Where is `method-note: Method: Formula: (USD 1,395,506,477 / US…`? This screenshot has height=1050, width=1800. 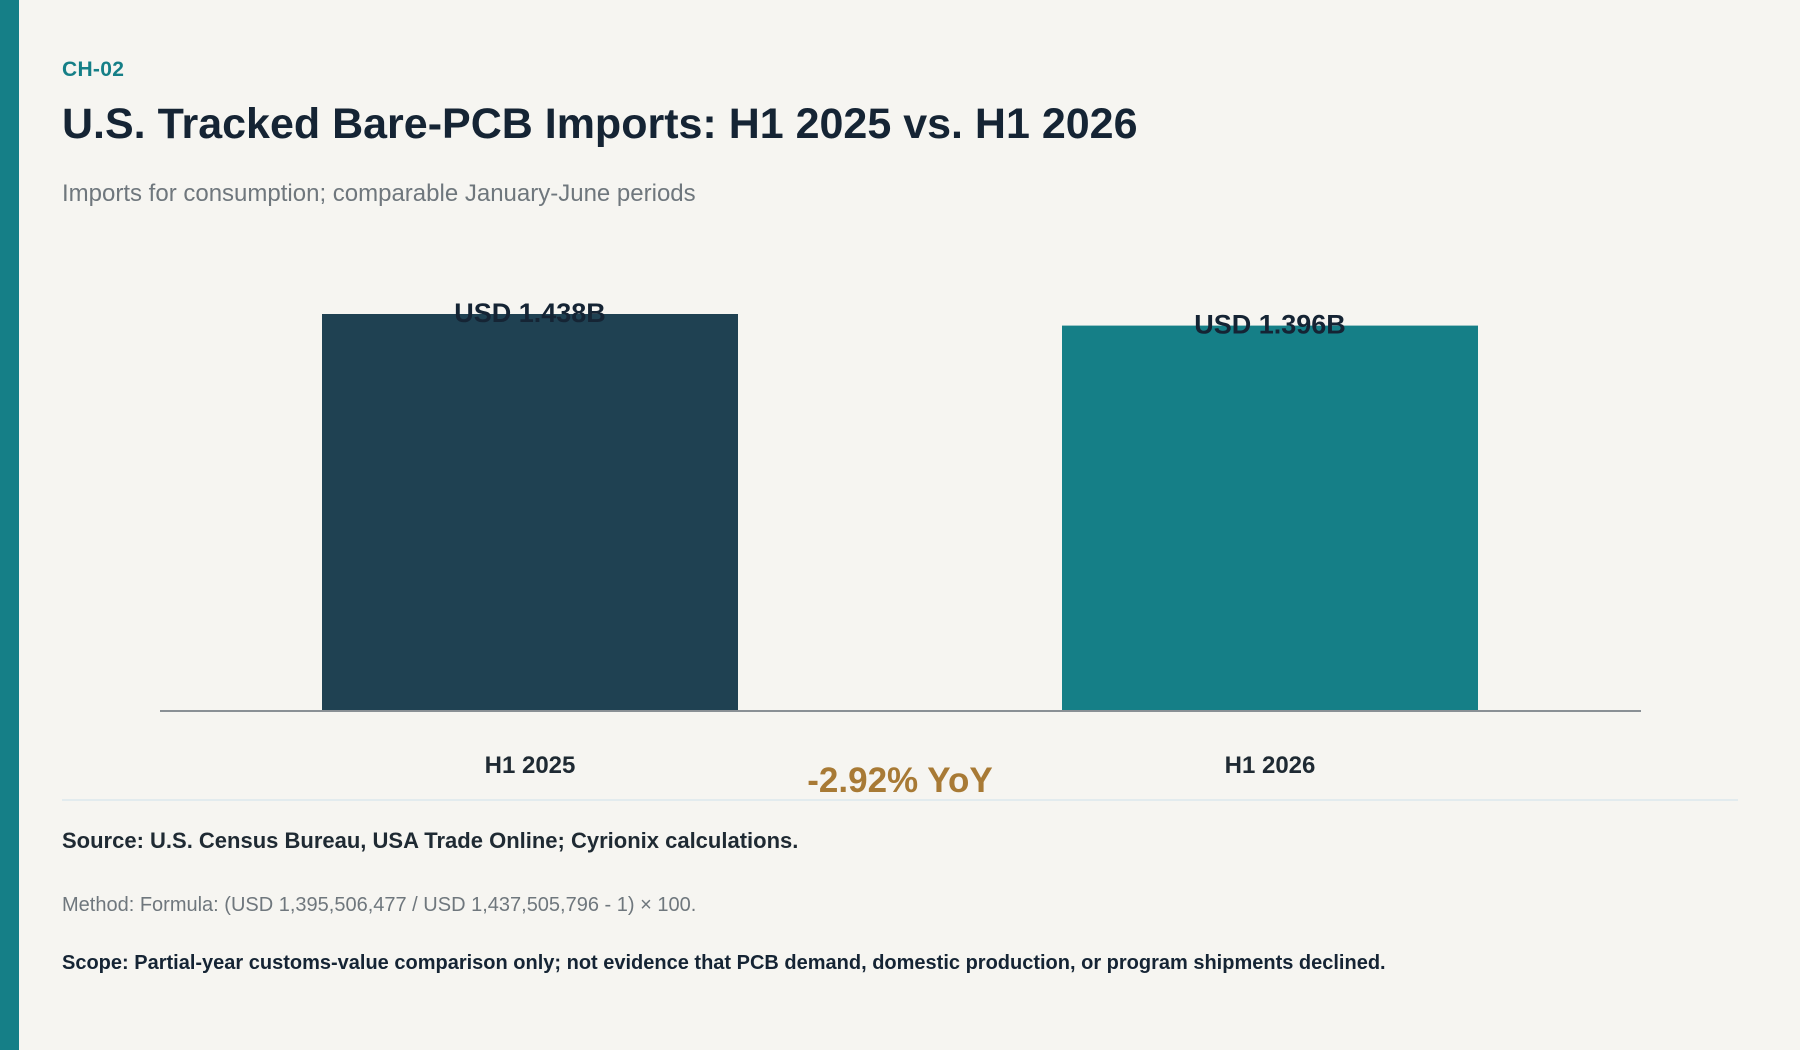 method-note: Method: Formula: (USD 1,395,506,477 / US… is located at coordinates (379, 905).